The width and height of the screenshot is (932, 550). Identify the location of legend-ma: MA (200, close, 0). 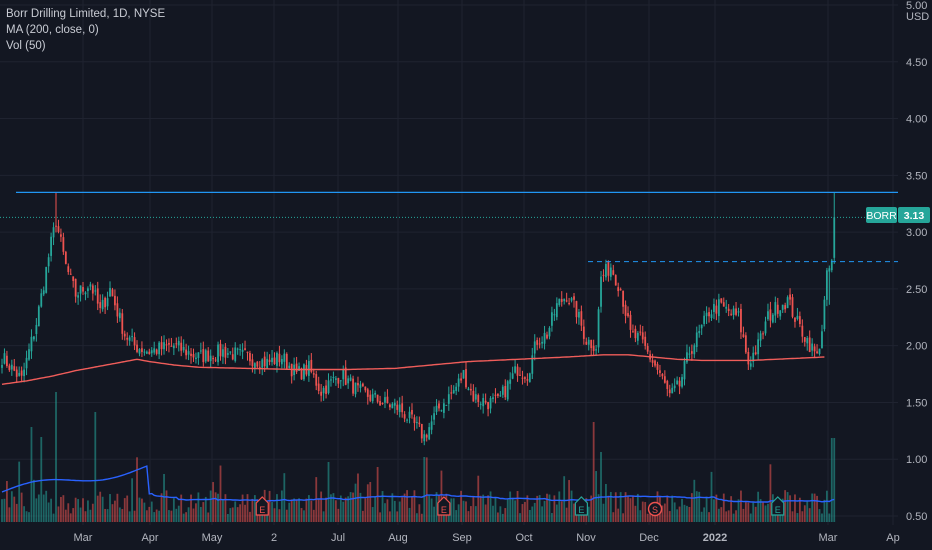
(52, 30).